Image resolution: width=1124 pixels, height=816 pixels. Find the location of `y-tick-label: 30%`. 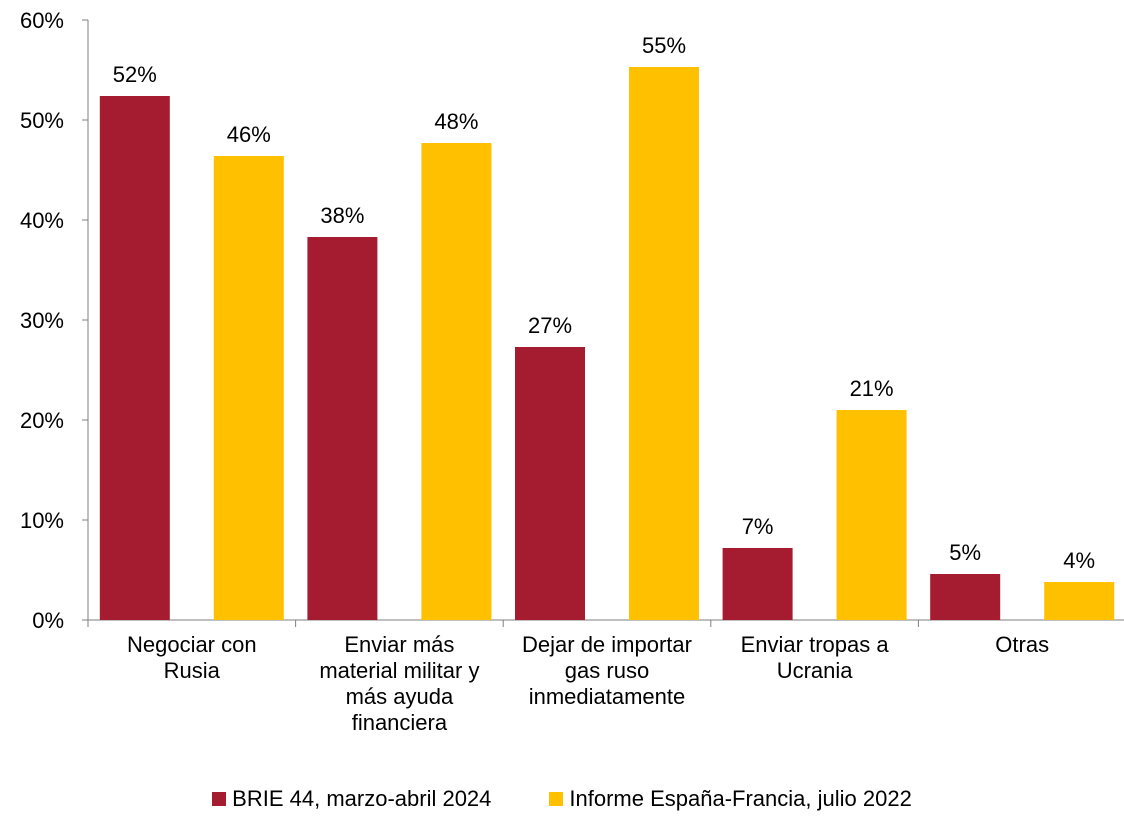

y-tick-label: 30% is located at coordinates (42, 320).